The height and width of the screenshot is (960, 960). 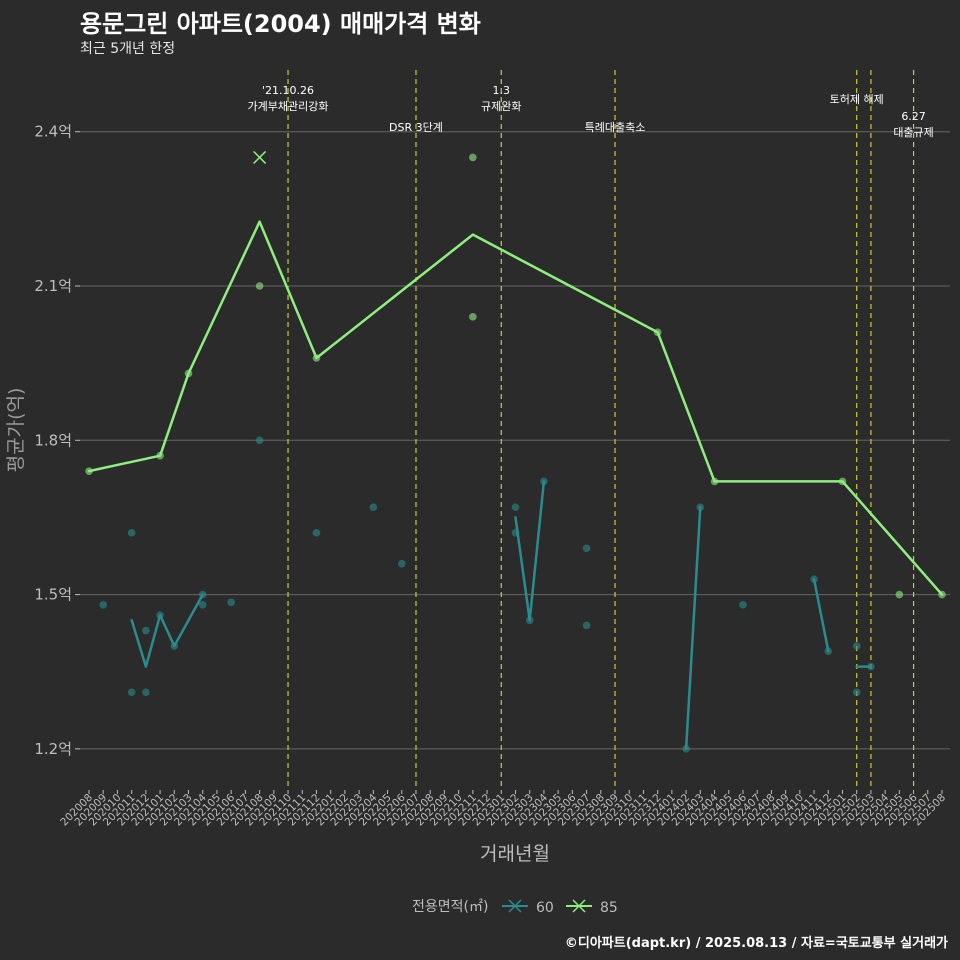 What do you see at coordinates (280, 24) in the screenshot?
I see `chart-title: 용문그린 아파트(2004) 매매가격 변화` at bounding box center [280, 24].